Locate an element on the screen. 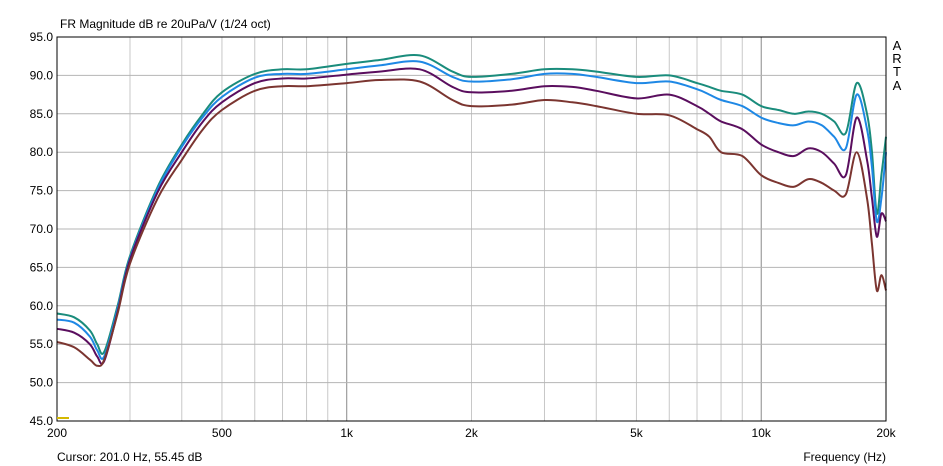 This screenshot has height=466, width=943. x-axis: 200 500 1k 2k 5k 10k 20k is located at coordinates (472, 433).